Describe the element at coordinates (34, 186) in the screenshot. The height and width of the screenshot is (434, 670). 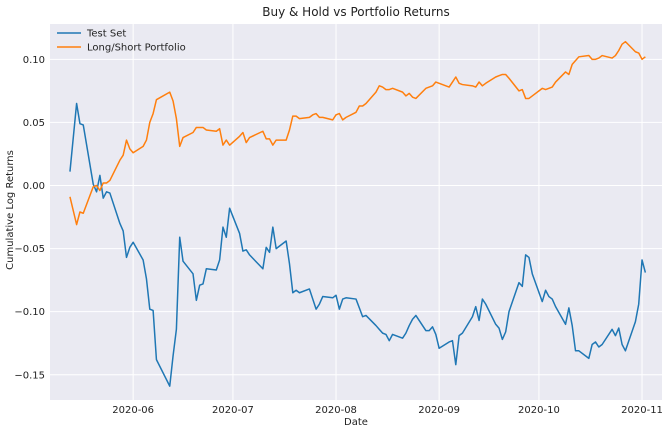
I see `y-tick-label: 0.00` at that location.